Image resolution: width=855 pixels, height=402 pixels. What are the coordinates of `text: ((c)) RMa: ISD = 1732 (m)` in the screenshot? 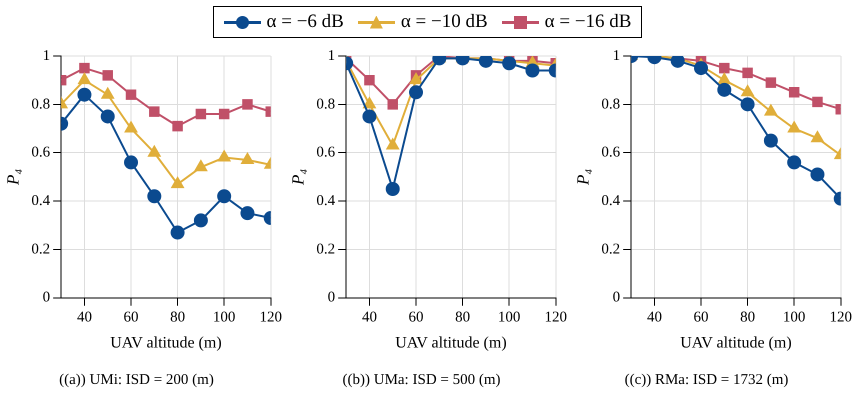 It's located at (706, 380).